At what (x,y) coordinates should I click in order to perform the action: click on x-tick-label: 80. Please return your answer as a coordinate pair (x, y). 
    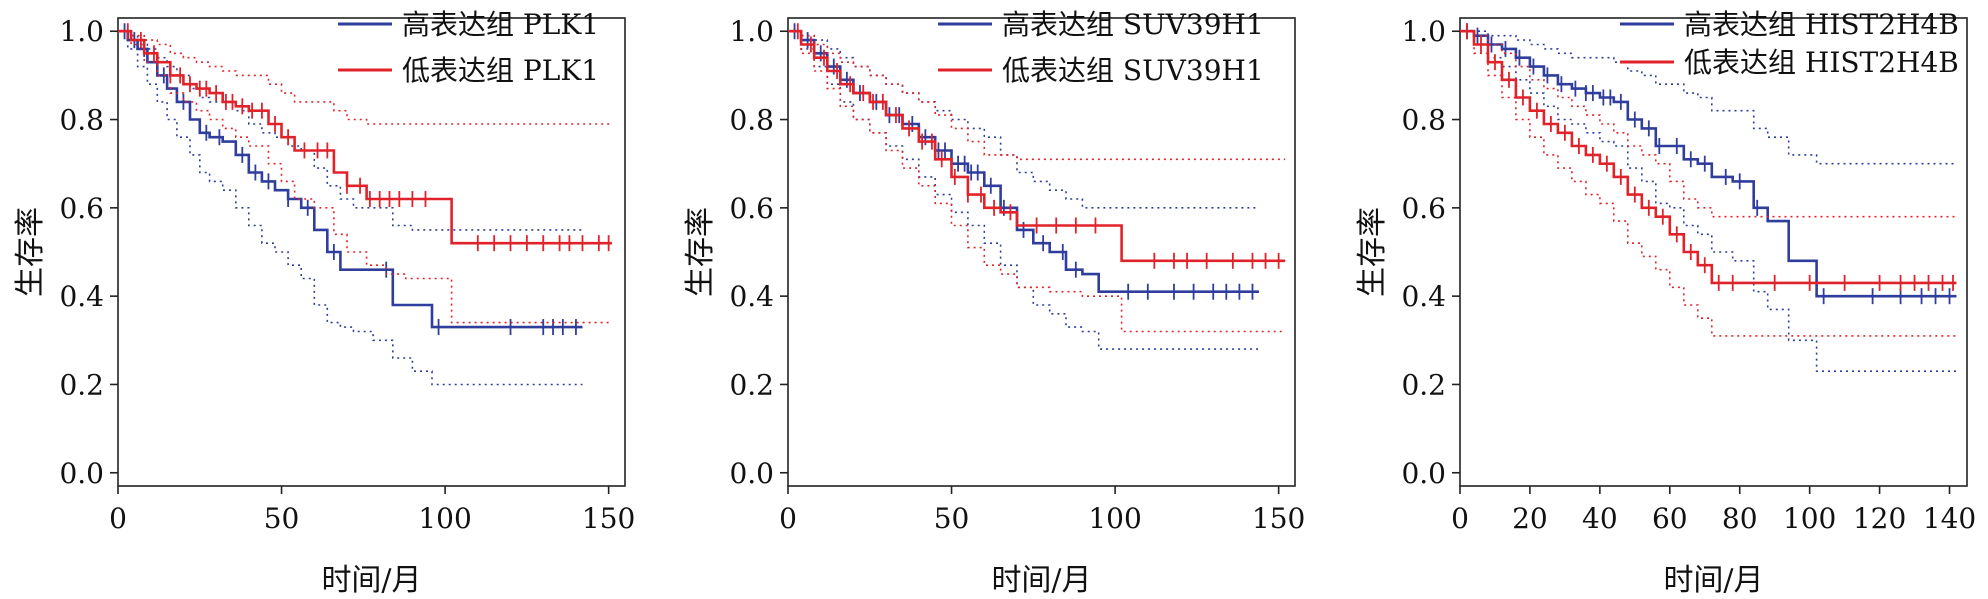
    Looking at the image, I should click on (1740, 518).